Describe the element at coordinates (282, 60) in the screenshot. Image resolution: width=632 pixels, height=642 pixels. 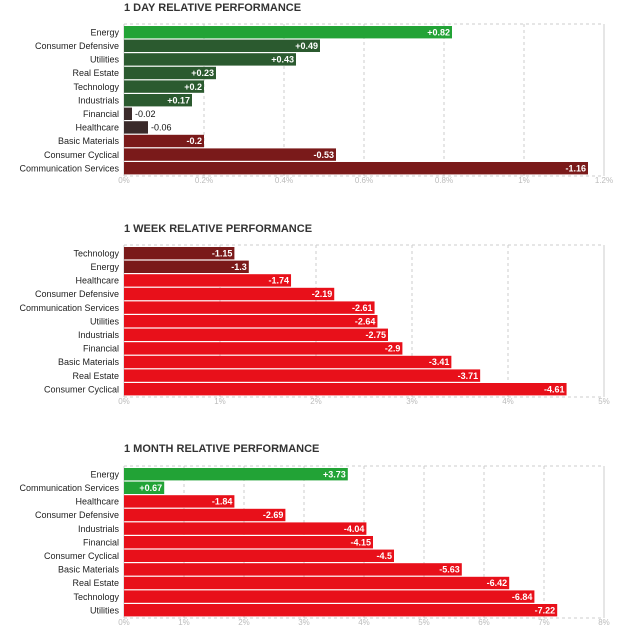
I see `value-label: +0.43` at that location.